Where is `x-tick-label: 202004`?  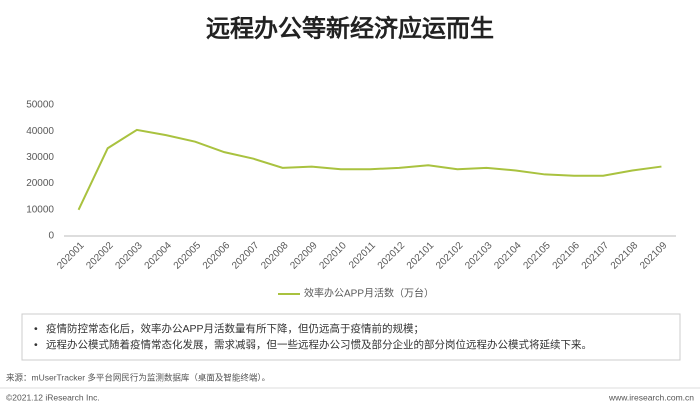 x-tick-label: 202004 is located at coordinates (159, 256).